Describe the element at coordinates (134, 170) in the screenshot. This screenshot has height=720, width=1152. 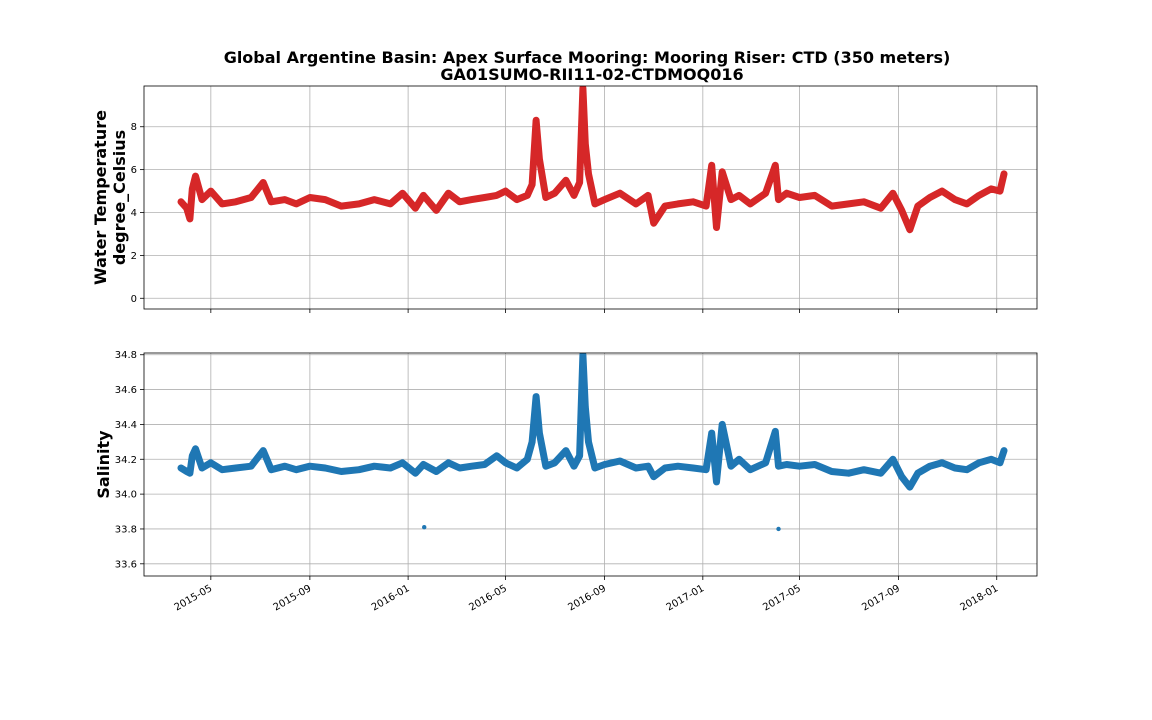
I see `y-tick-label: 6` at that location.